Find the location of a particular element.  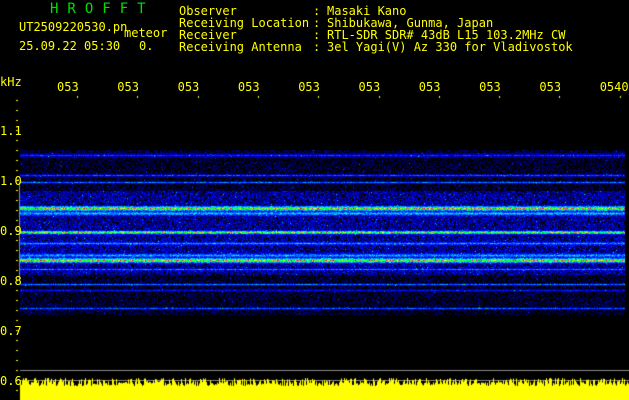

detection-count: 0. is located at coordinates (146, 46).